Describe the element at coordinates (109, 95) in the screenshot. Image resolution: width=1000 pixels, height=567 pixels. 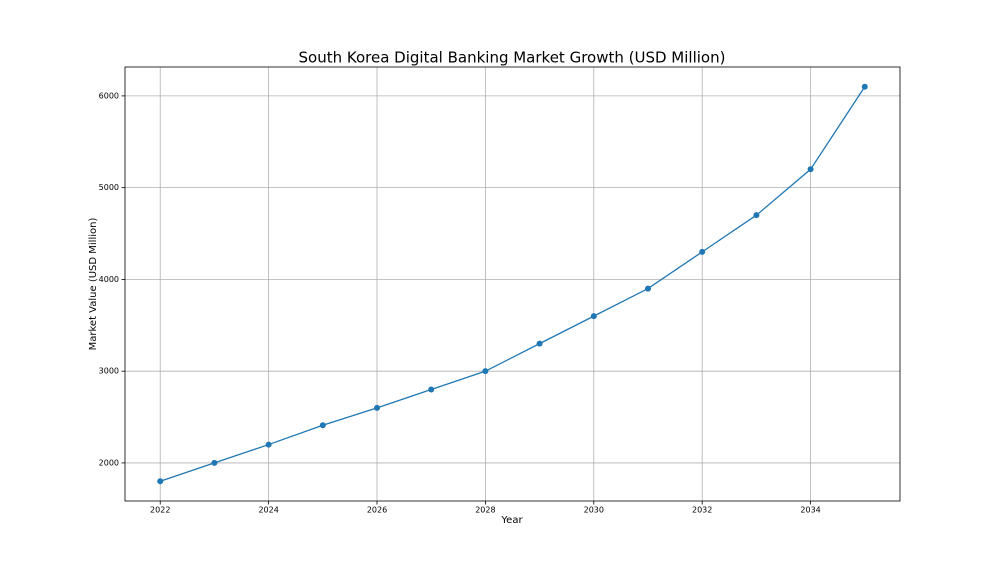
I see `y-tick-label: 6000` at that location.